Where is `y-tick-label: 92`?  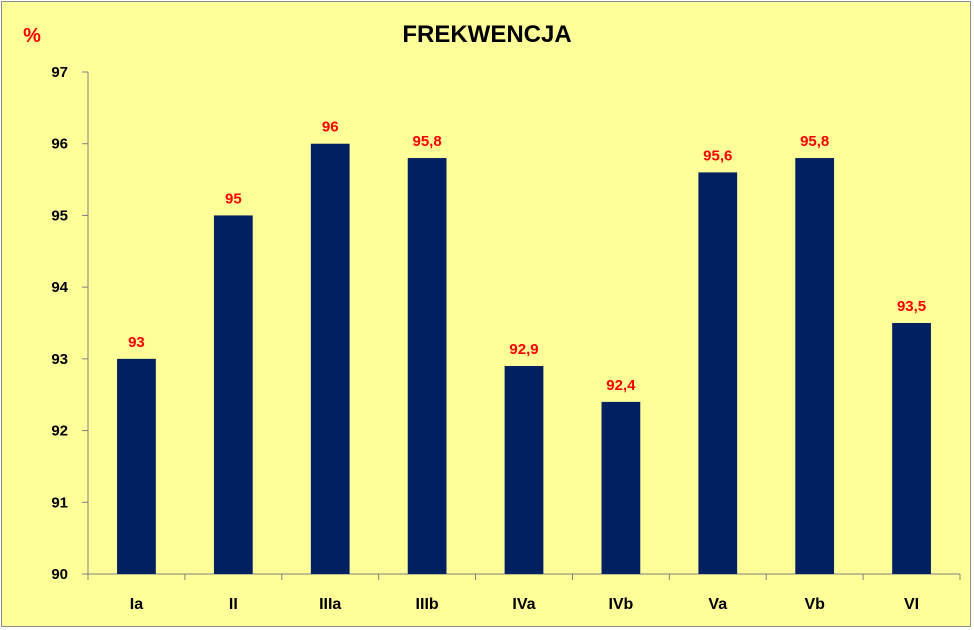
y-tick-label: 92 is located at coordinates (59, 431).